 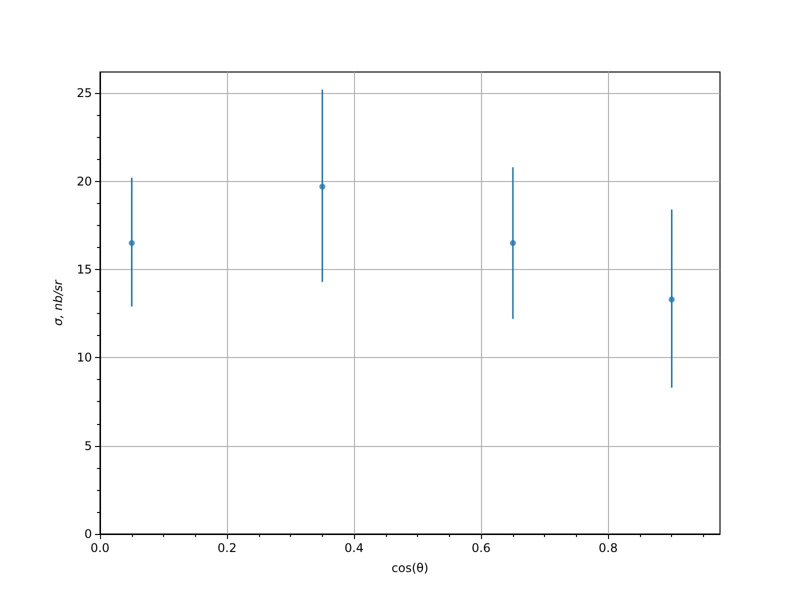 I want to click on x-tick-label: 0.6, so click(x=481, y=548).